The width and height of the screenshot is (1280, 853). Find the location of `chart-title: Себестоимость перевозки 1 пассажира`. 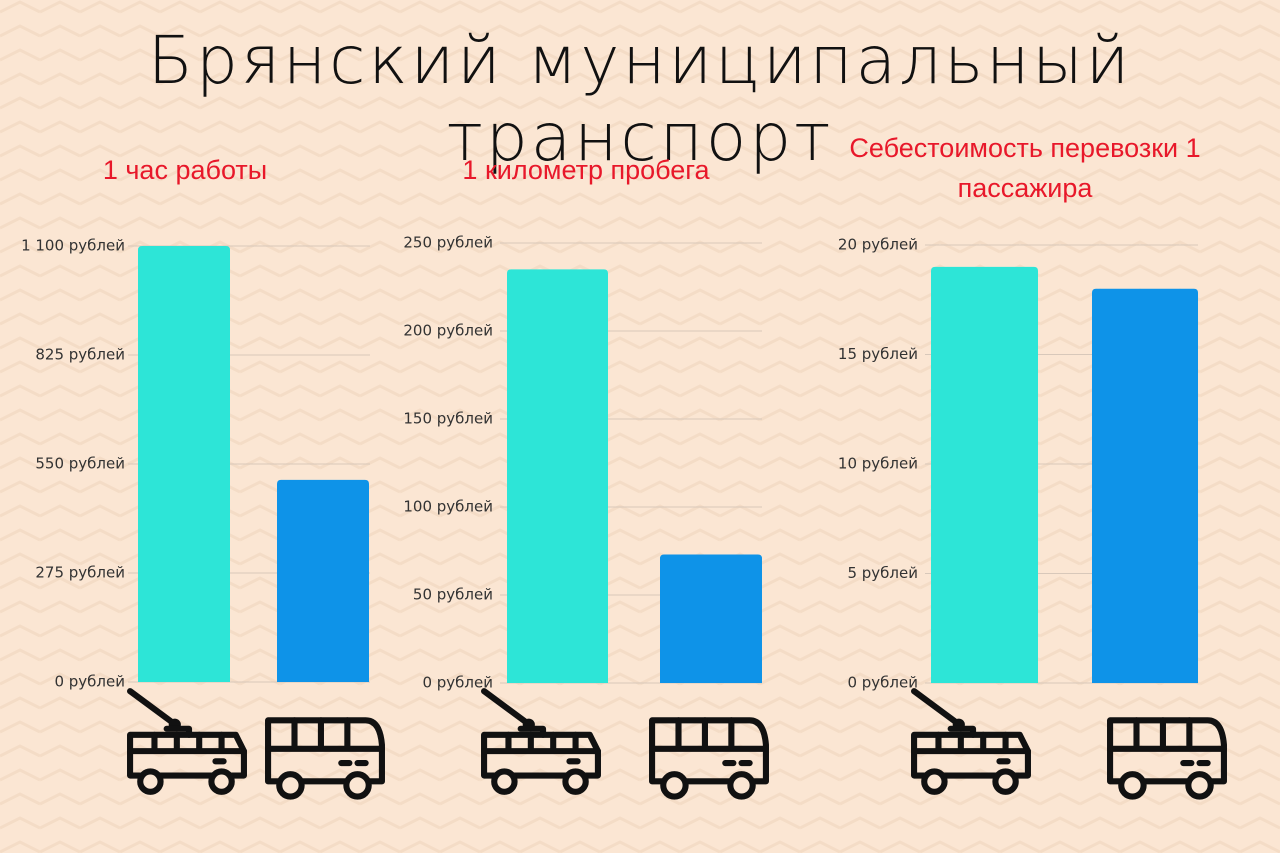

chart-title: Себестоимость перевозки 1 пассажира is located at coordinates (1025, 168).